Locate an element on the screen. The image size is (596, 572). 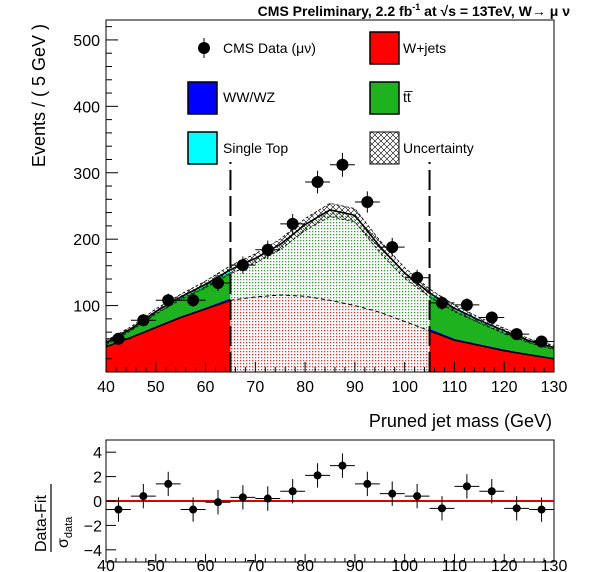
legend-entry-data: CMS Data (μν) is located at coordinates (257, 48).